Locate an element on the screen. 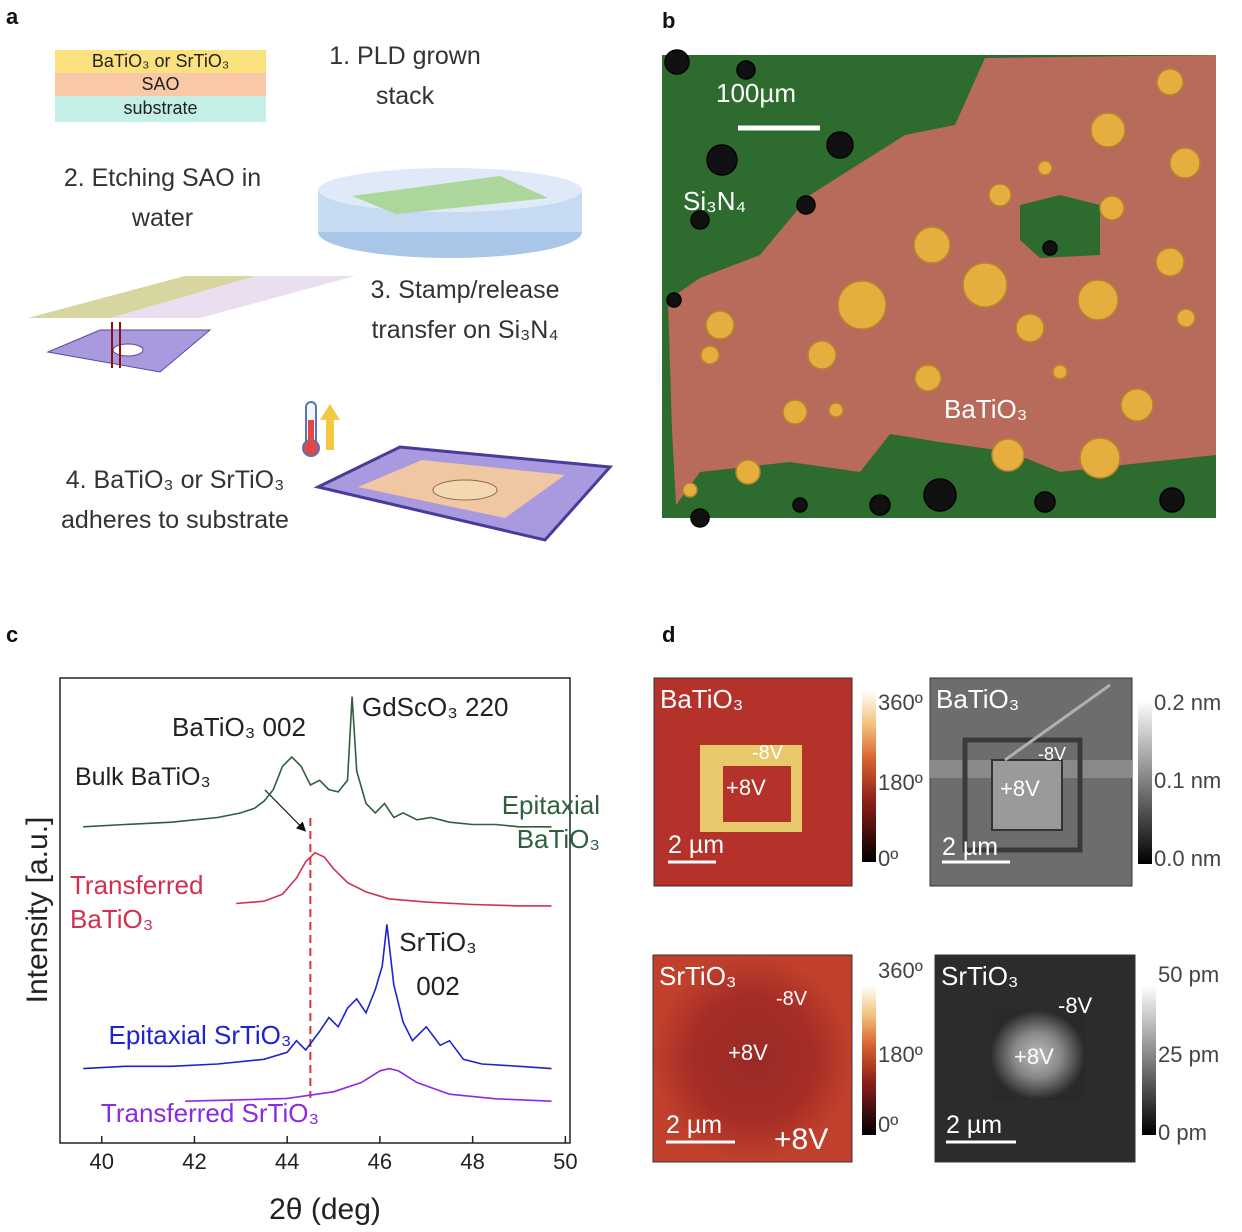 The image size is (1242, 1232). y-axis-label: Intensity [a.u.] is located at coordinates (37, 910).